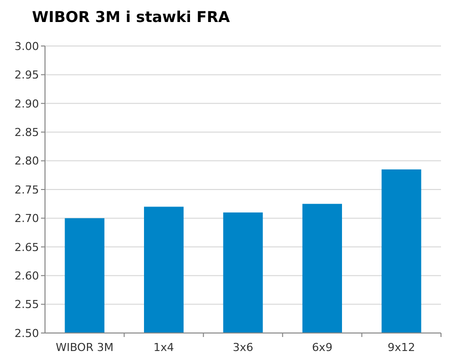 The image size is (451, 364). Describe the element at coordinates (26, 103) in the screenshot. I see `y-tick-label: 2.90` at that location.